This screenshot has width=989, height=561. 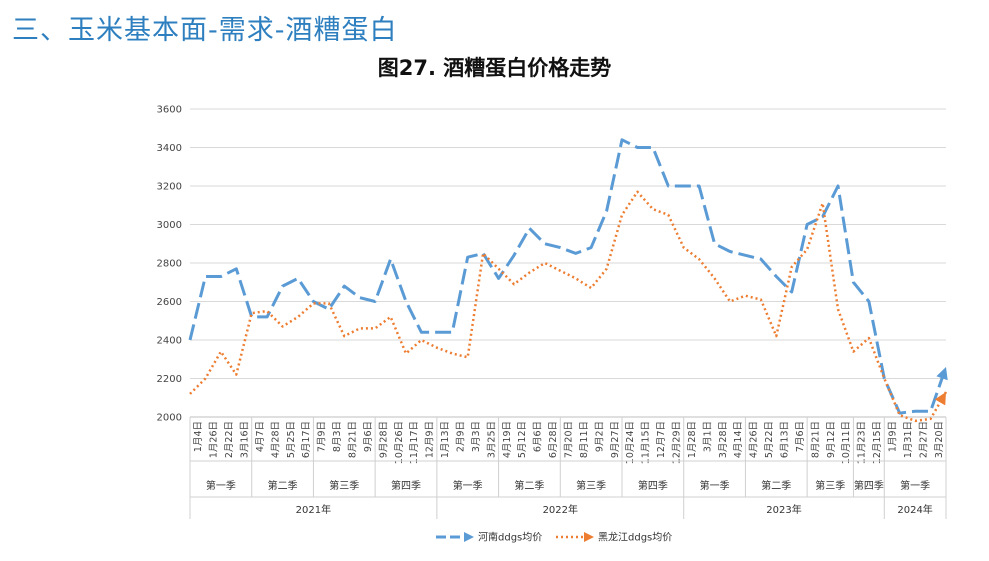 What do you see at coordinates (893, 436) in the screenshot?
I see `x-tick-label: 1月9日` at bounding box center [893, 436].